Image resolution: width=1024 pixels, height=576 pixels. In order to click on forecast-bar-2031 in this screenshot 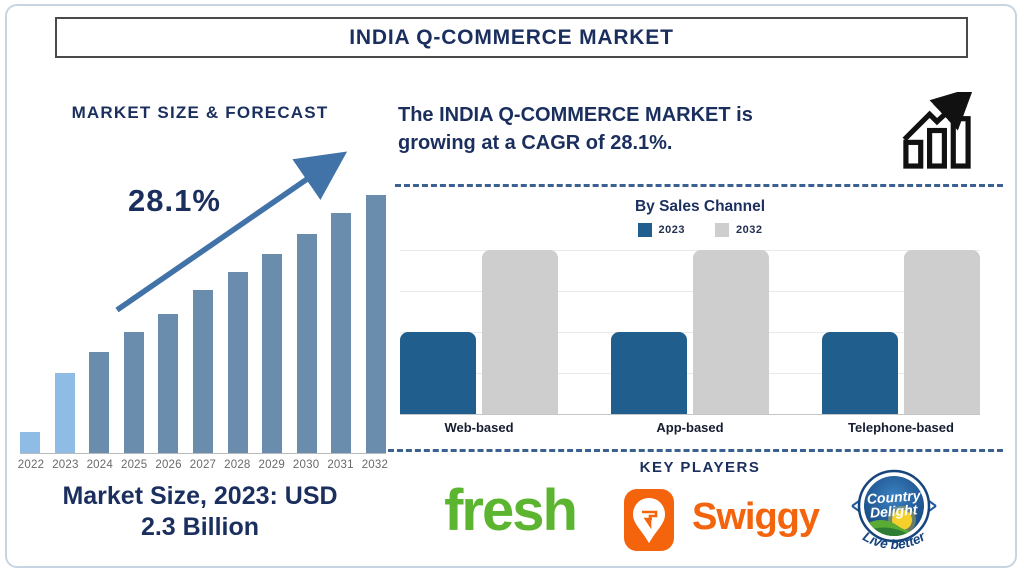, I will do `click(341, 333)`.